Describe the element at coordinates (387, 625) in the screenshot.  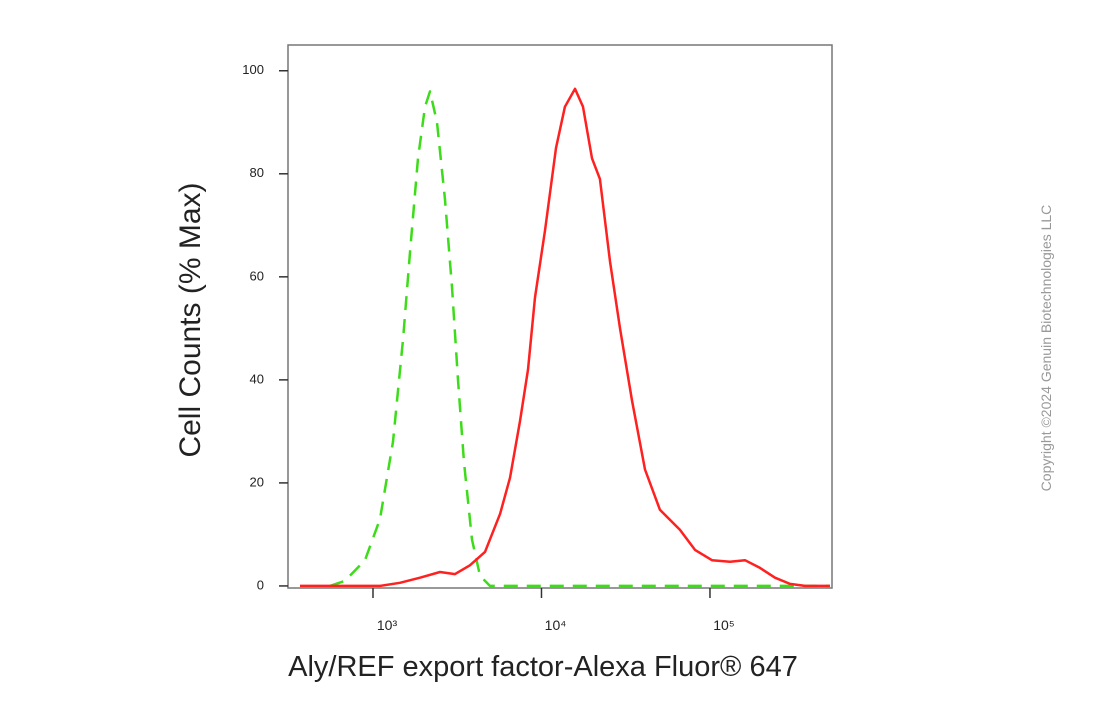
I see `x-tick-label: 10³` at that location.